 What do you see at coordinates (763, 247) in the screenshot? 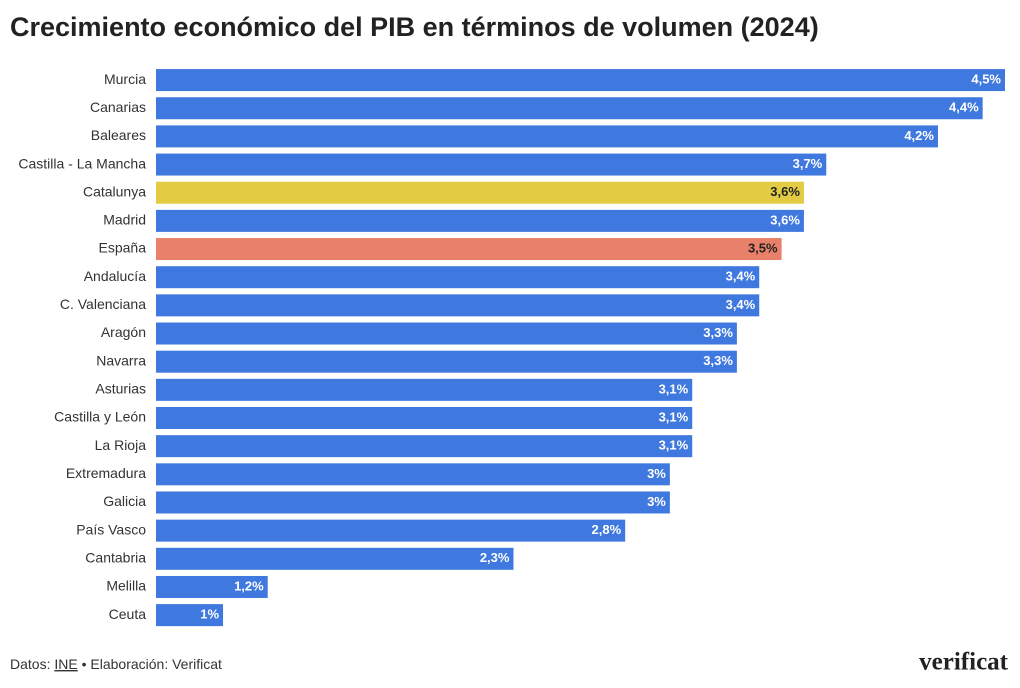
I see `value-label: 3,5%` at bounding box center [763, 247].